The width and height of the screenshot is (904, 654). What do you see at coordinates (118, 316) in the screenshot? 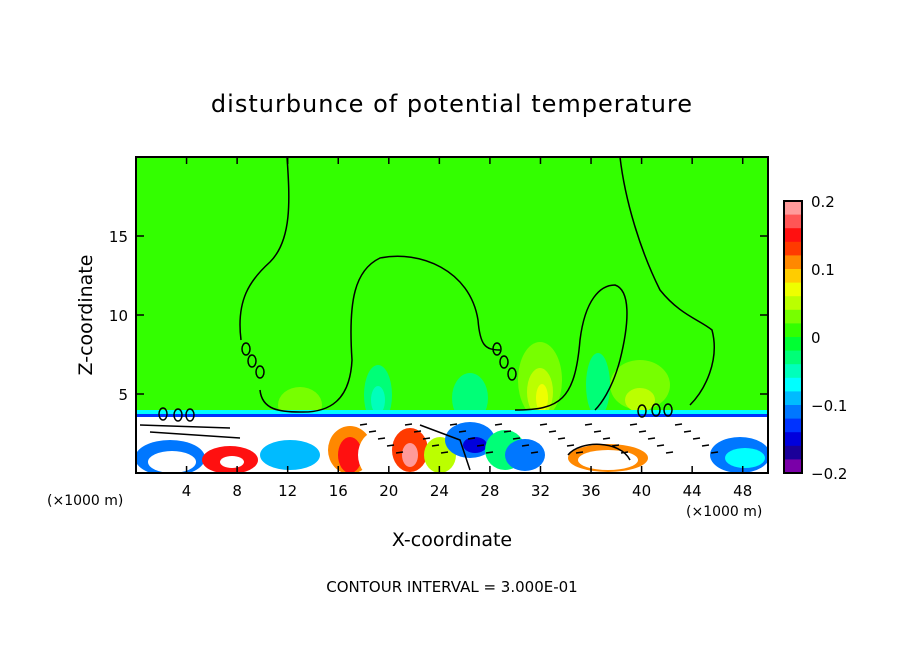
I see `y-tick-label: 10` at bounding box center [118, 316].